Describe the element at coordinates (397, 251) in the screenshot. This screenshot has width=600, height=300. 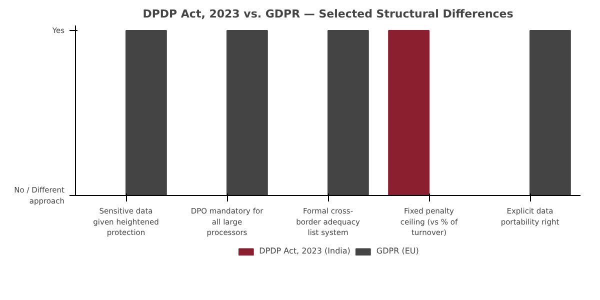
I see `legend-label: GDPR (EU)` at that location.